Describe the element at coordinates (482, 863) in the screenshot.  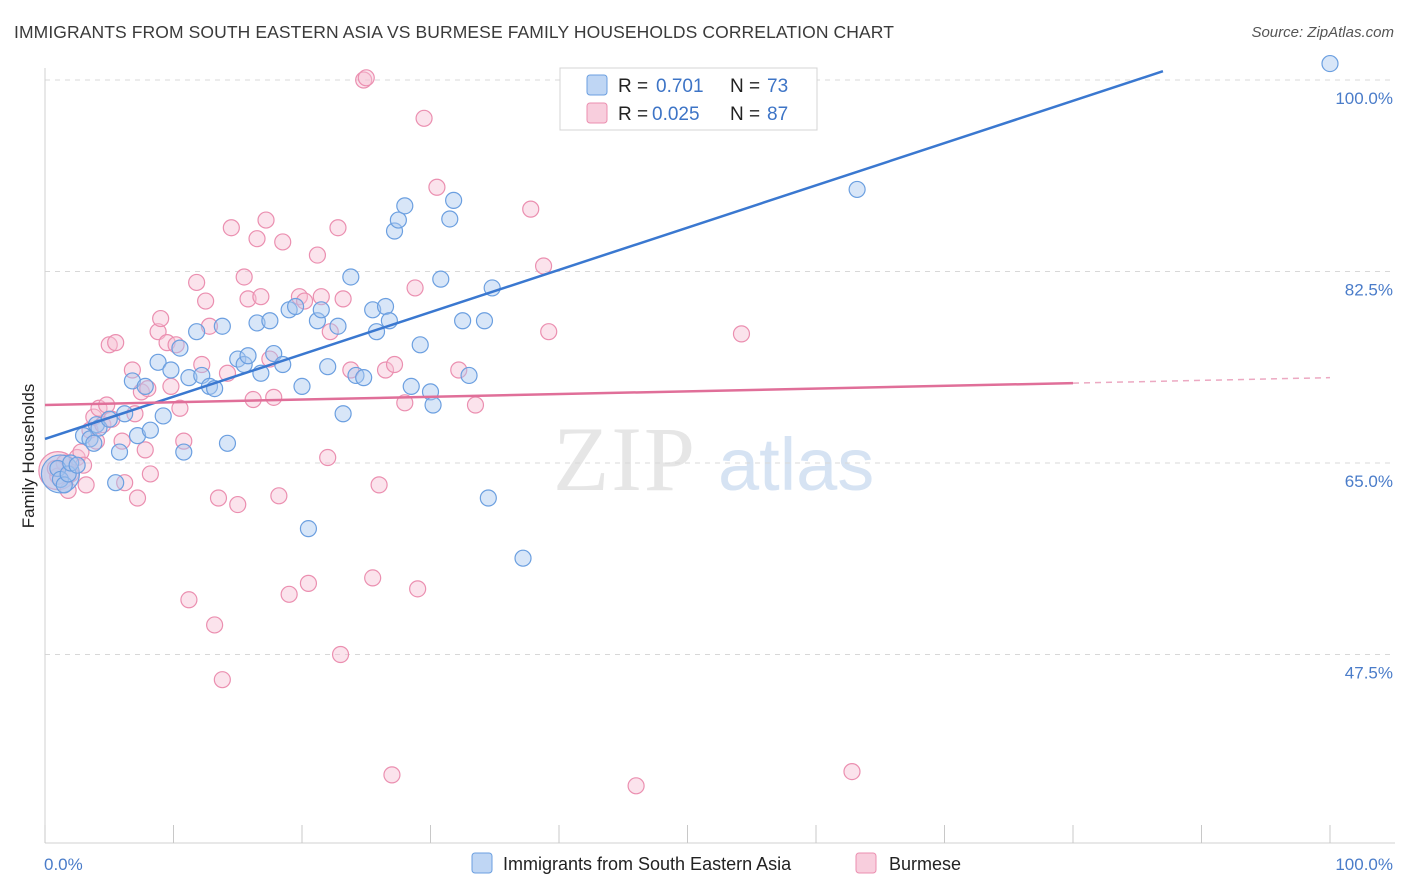
I see `bottom-legend-swatch-blue` at that location.